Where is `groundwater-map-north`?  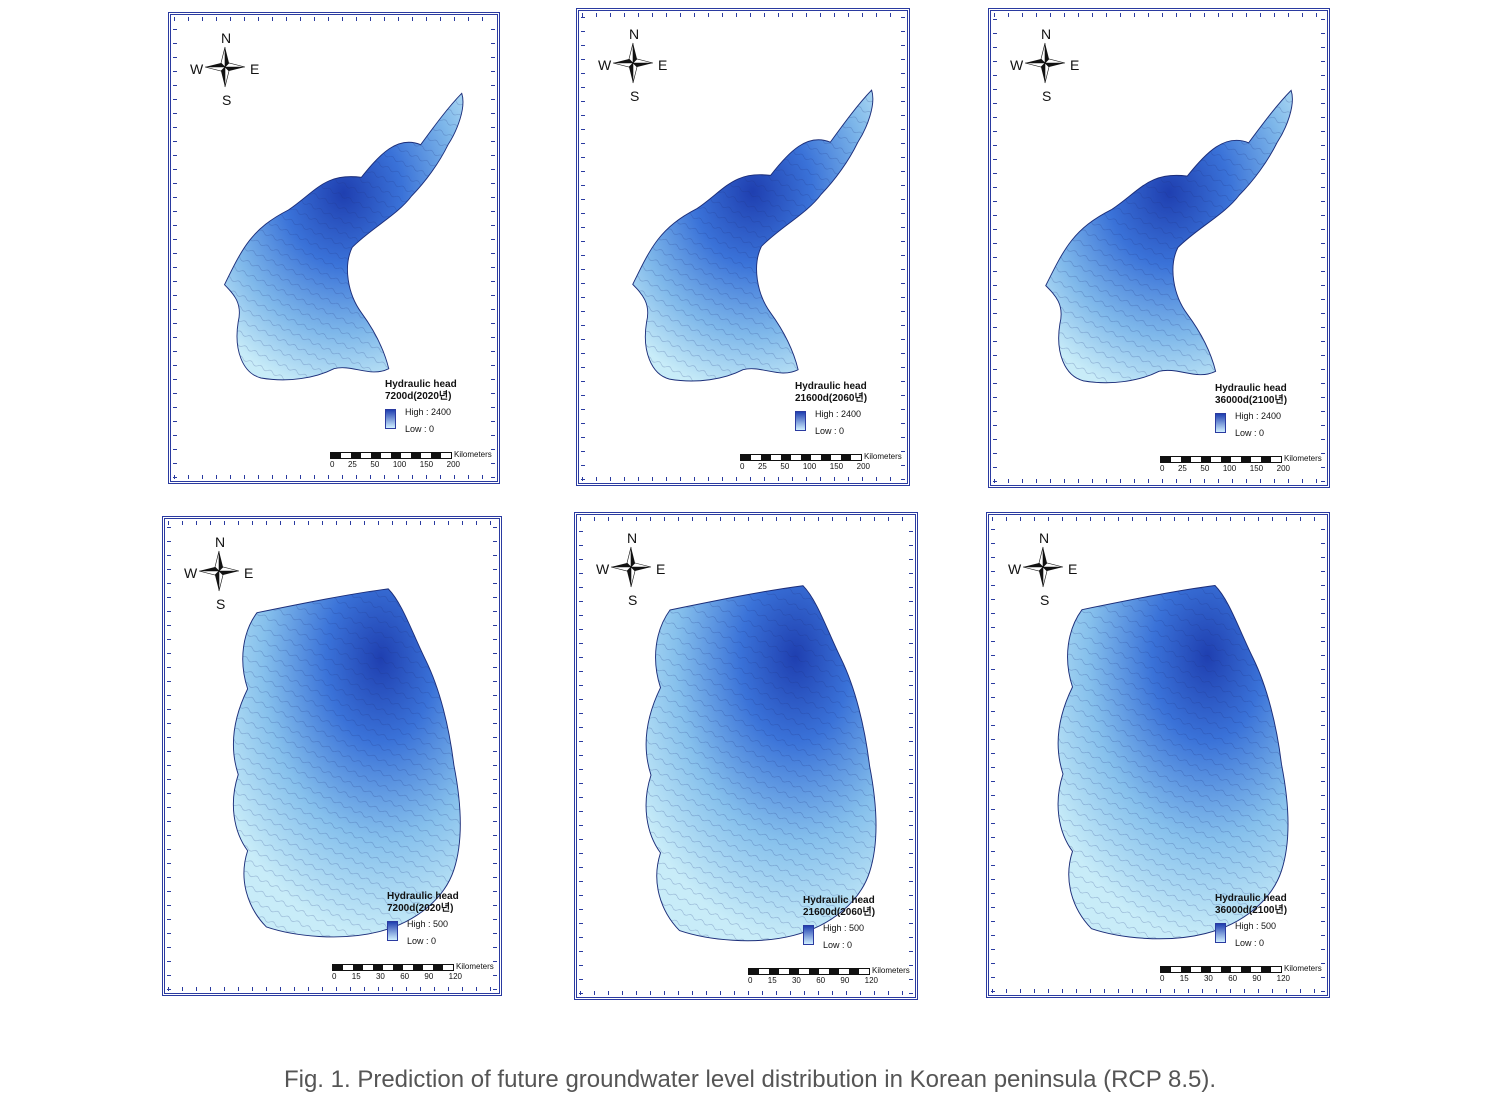
groundwater-map-north is located at coordinates (1169, 236).